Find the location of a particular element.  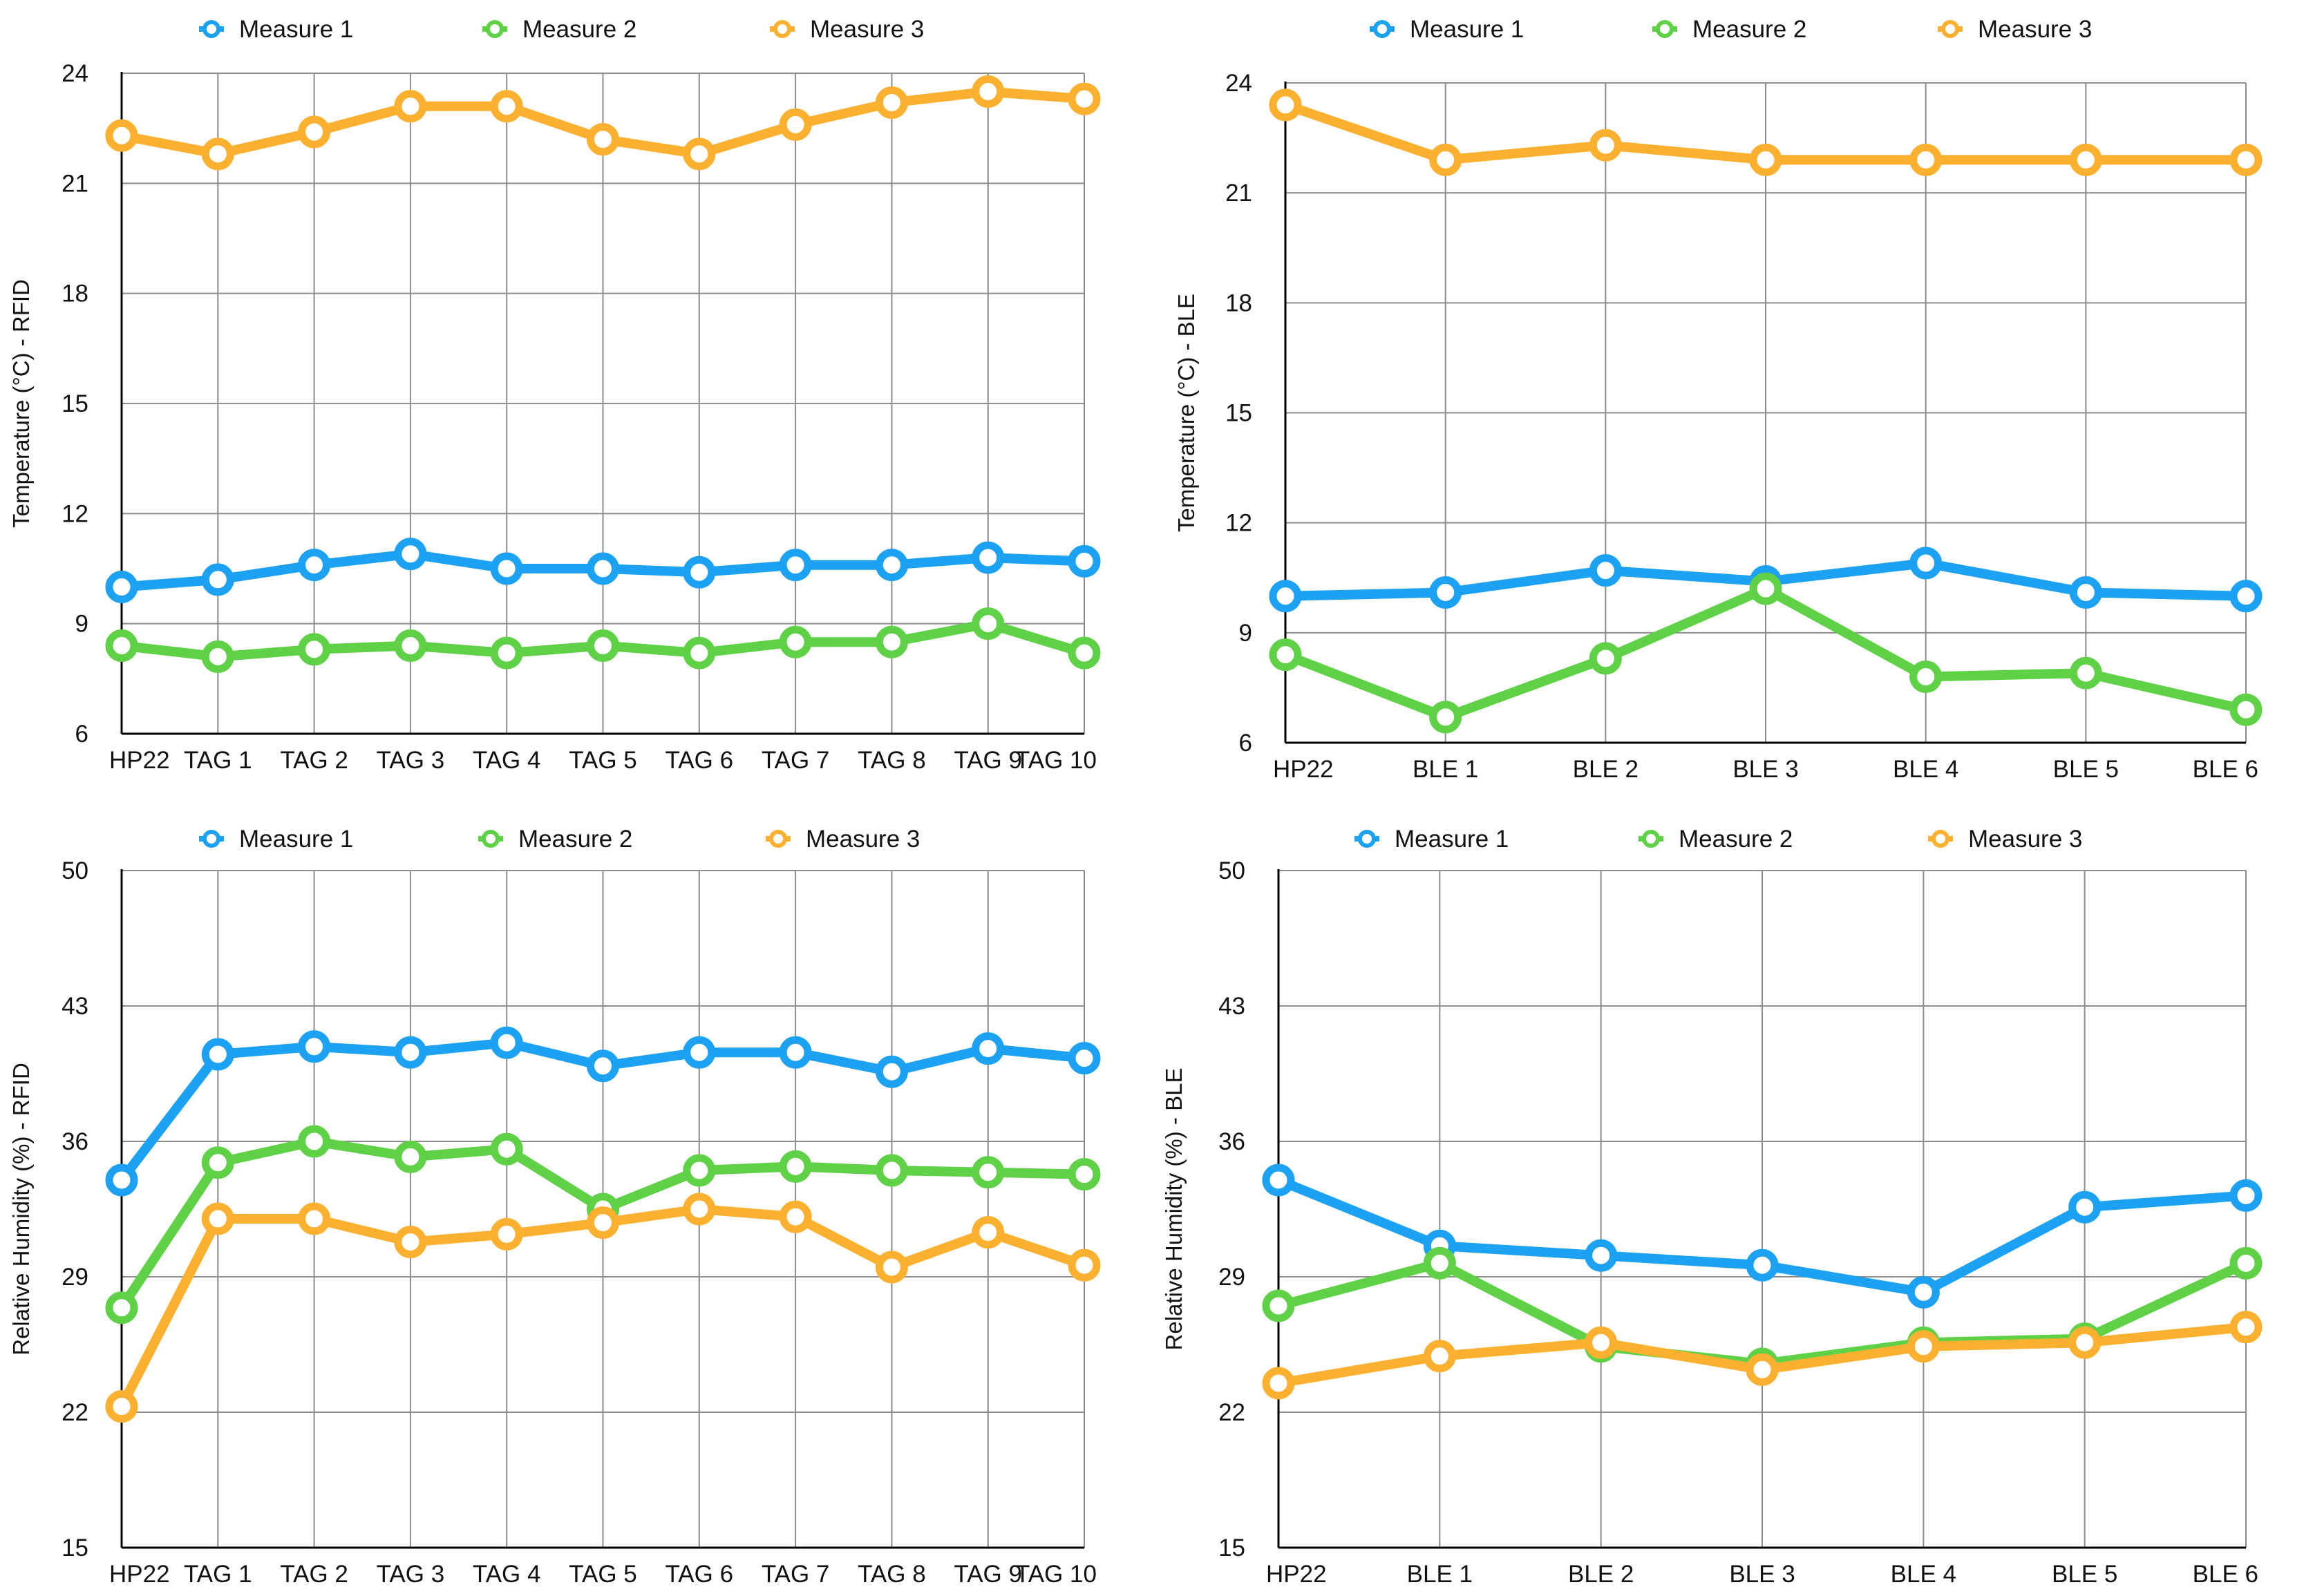

y-axis-label: Temperature (°C) - BLE is located at coordinates (1186, 413).